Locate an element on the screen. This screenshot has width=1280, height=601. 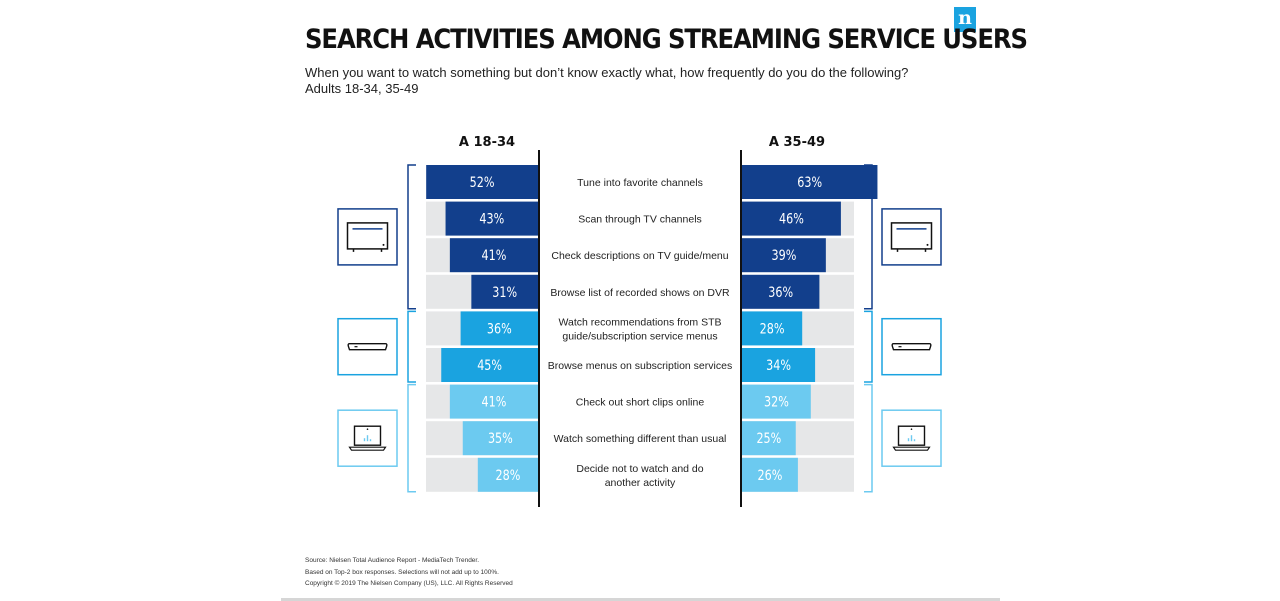
category-label-line: Check out short clips online is located at coordinates (640, 403).